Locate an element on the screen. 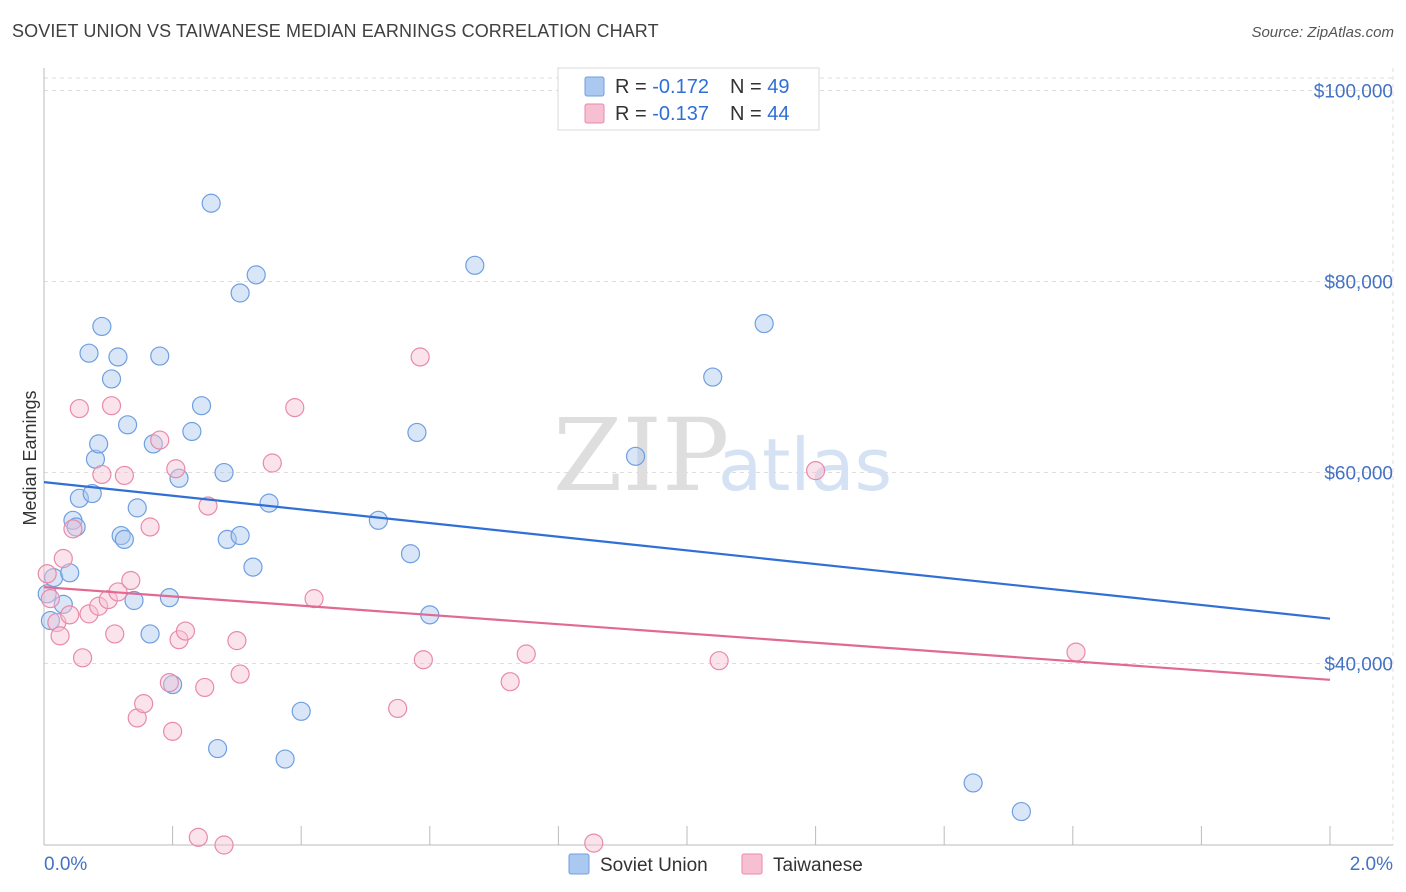 The width and height of the screenshot is (1406, 892). y-tick-label: $80,000 is located at coordinates (1358, 283).